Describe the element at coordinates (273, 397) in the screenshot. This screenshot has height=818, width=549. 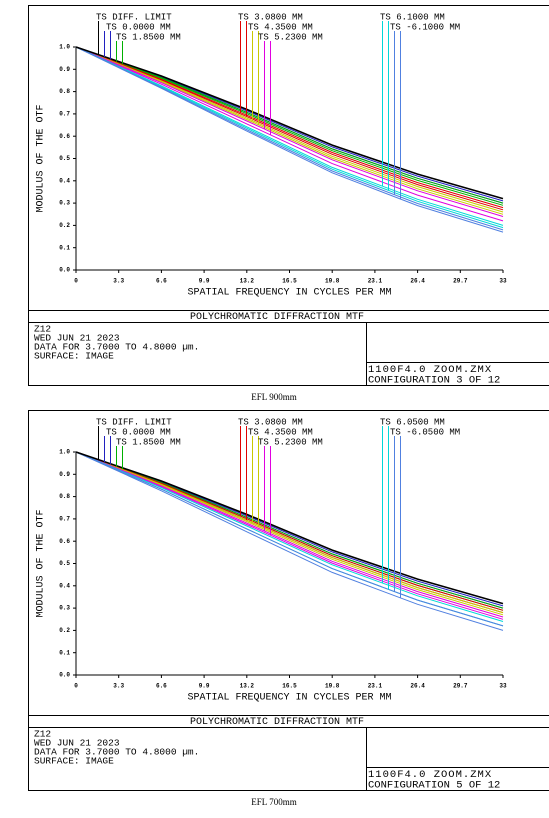
I see `caption: EFL 900mm` at that location.